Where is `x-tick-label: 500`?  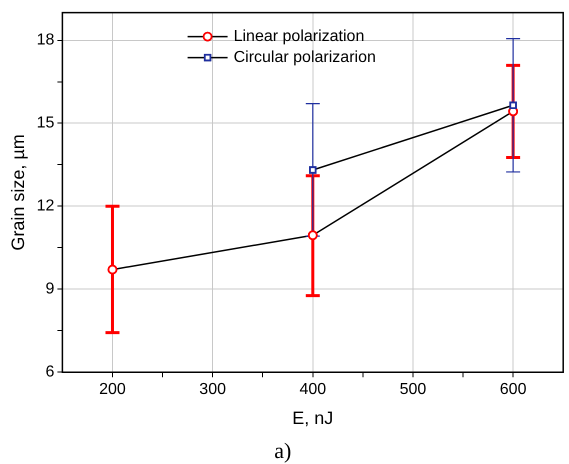 x-tick-label: 500 is located at coordinates (413, 389).